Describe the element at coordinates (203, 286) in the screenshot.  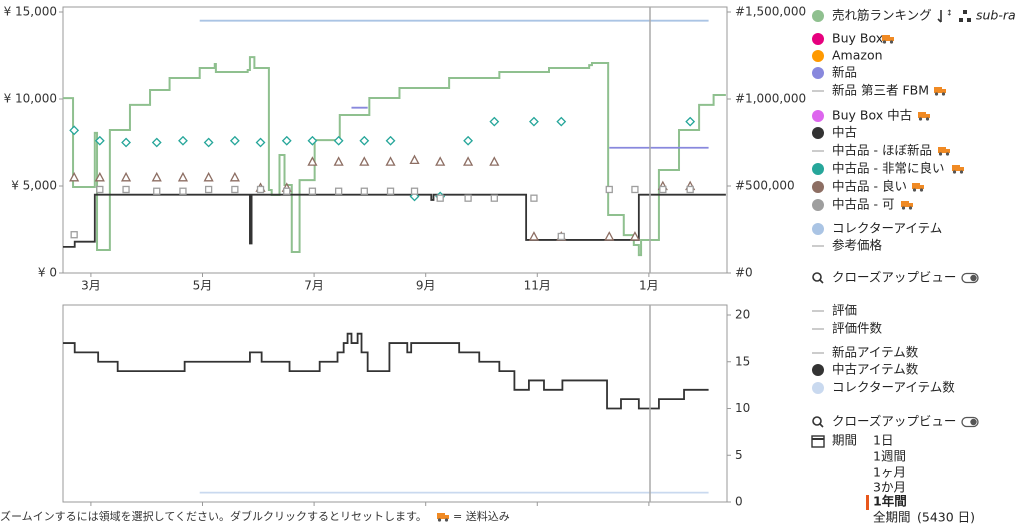
I see `x-tick-label: 5月` at that location.